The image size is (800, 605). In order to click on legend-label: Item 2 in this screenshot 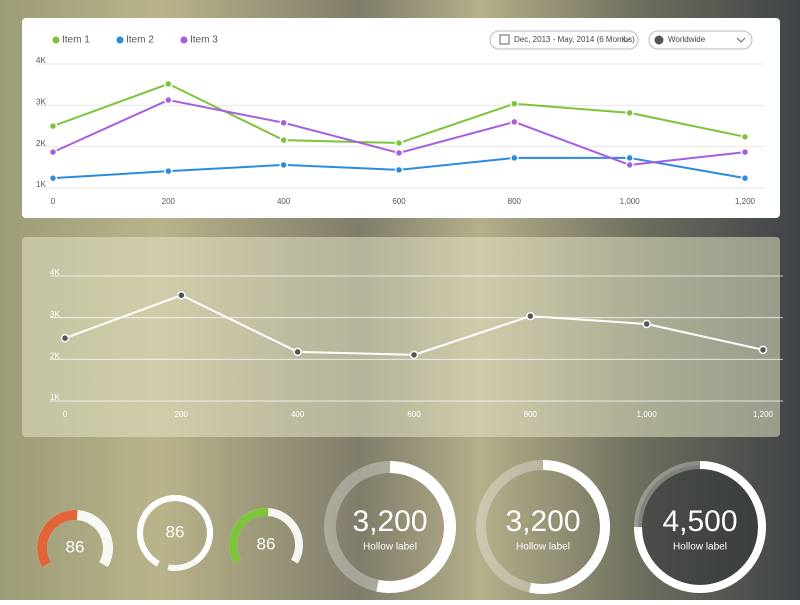, I will do `click(140, 40)`.